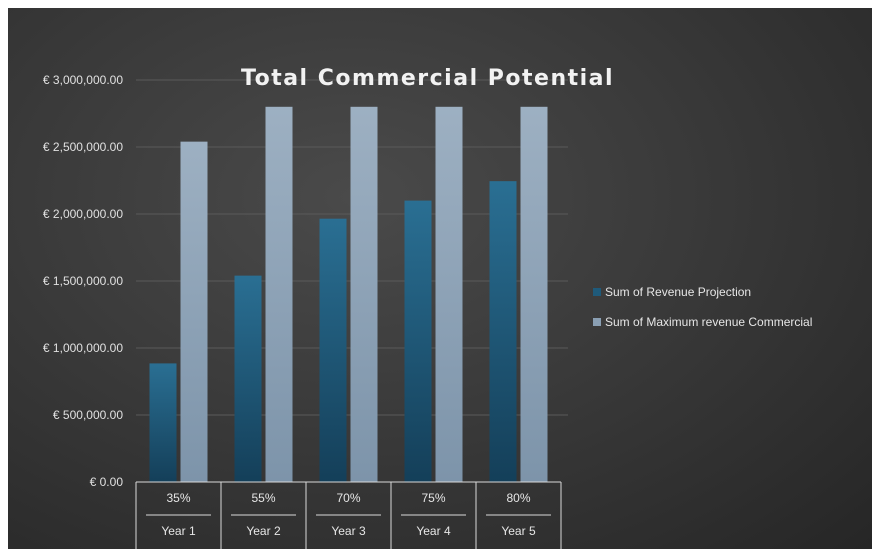 The image size is (872, 549). What do you see at coordinates (433, 498) in the screenshot?
I see `x-tick-label-rate-3: 75%` at bounding box center [433, 498].